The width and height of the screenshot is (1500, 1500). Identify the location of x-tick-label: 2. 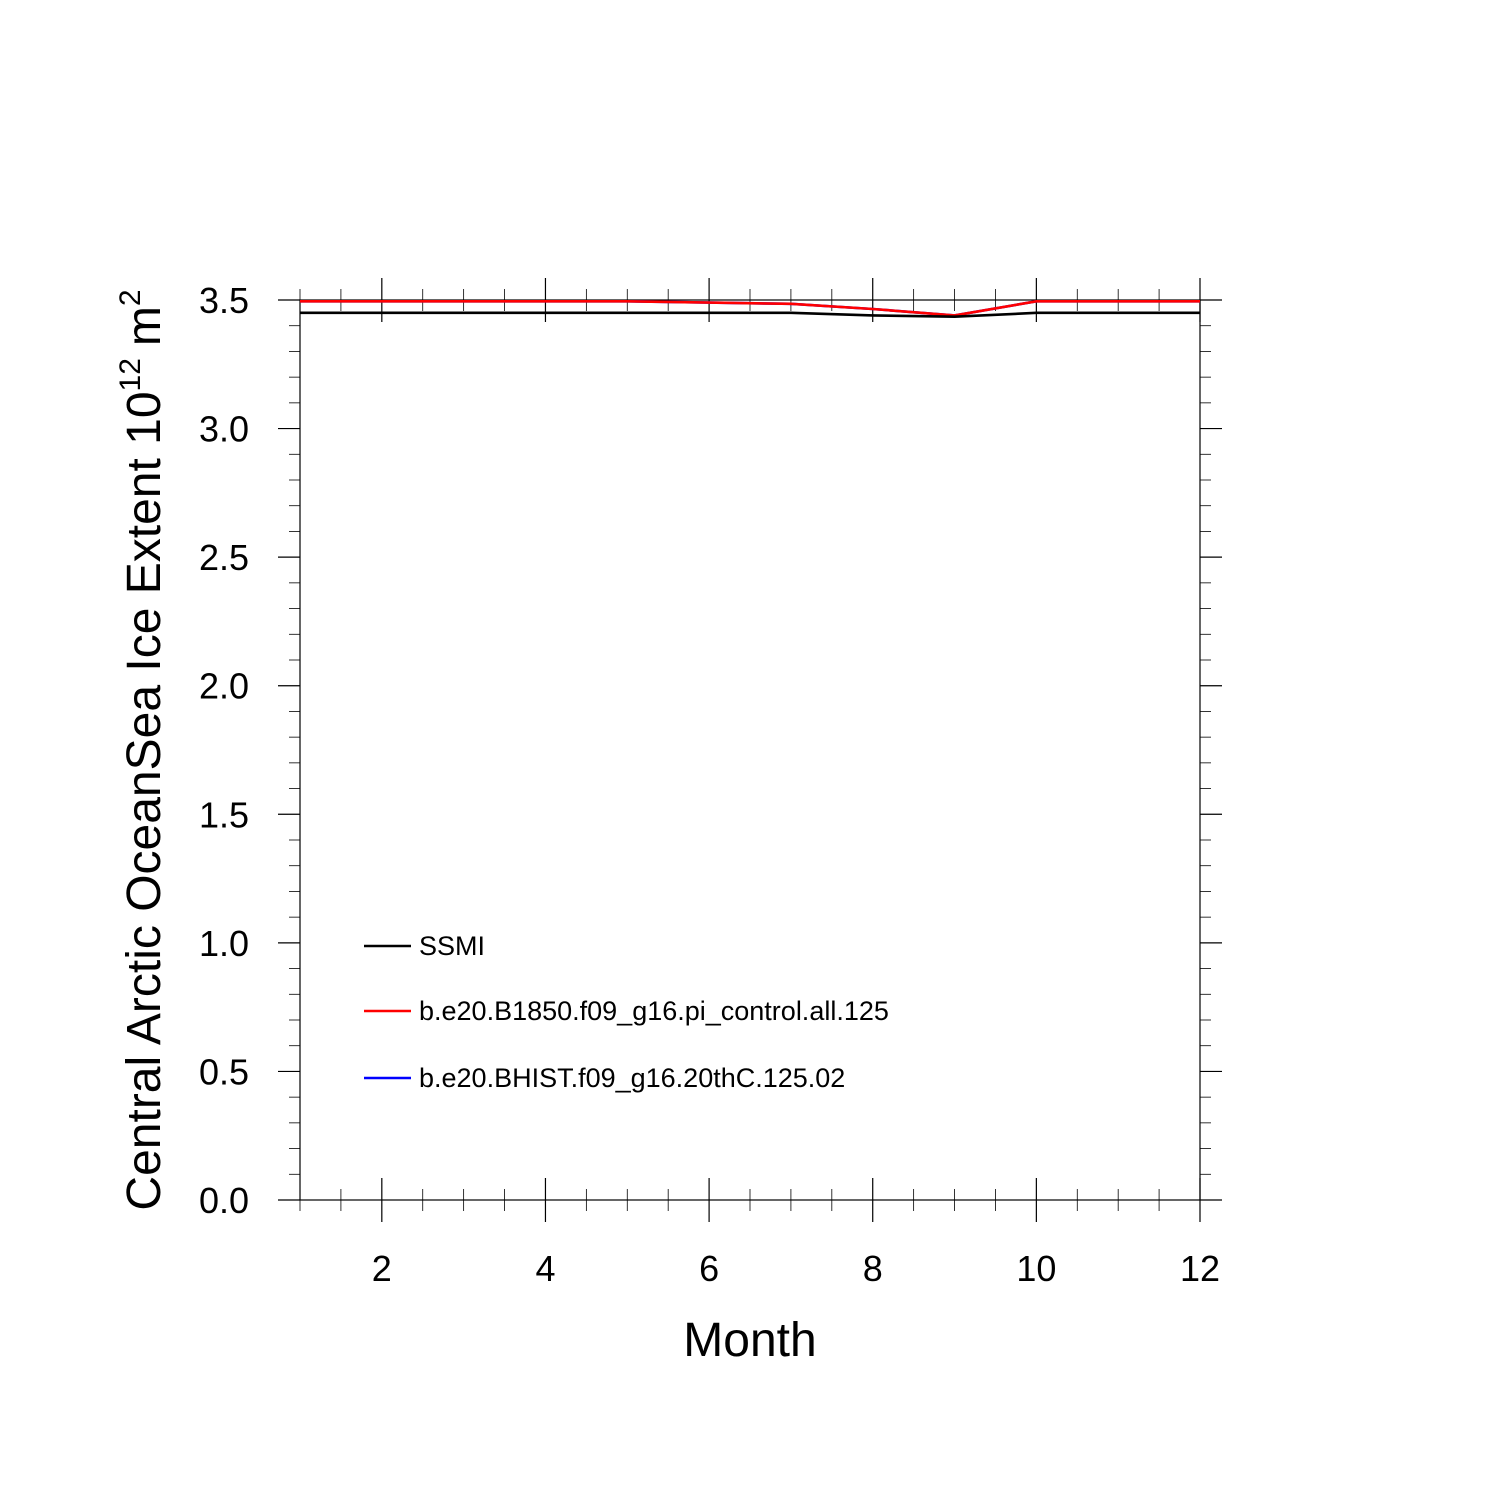
(382, 1268).